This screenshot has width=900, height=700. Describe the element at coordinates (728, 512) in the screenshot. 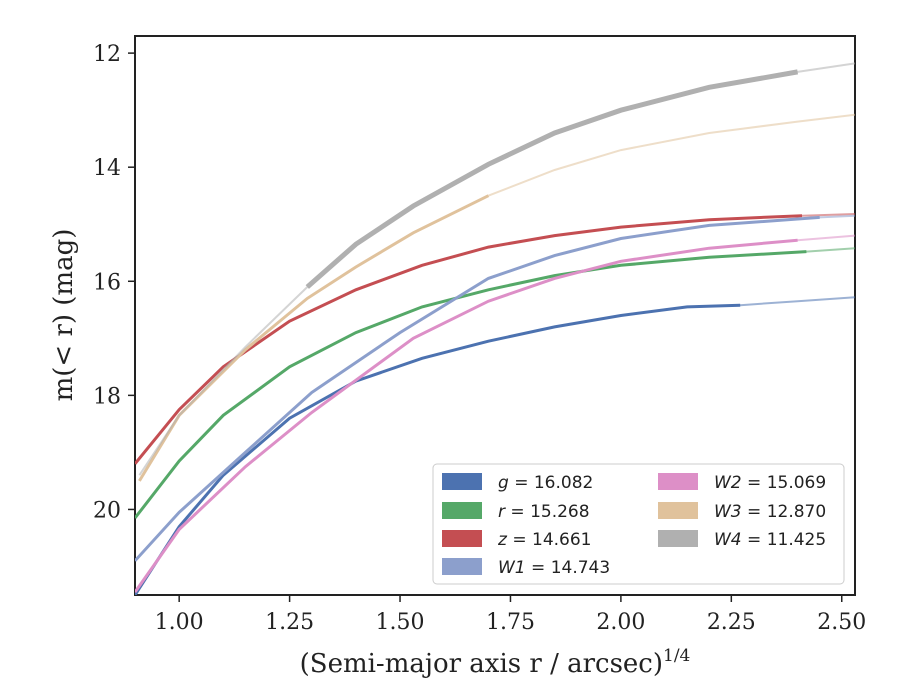

I see `legend-var: W3` at that location.